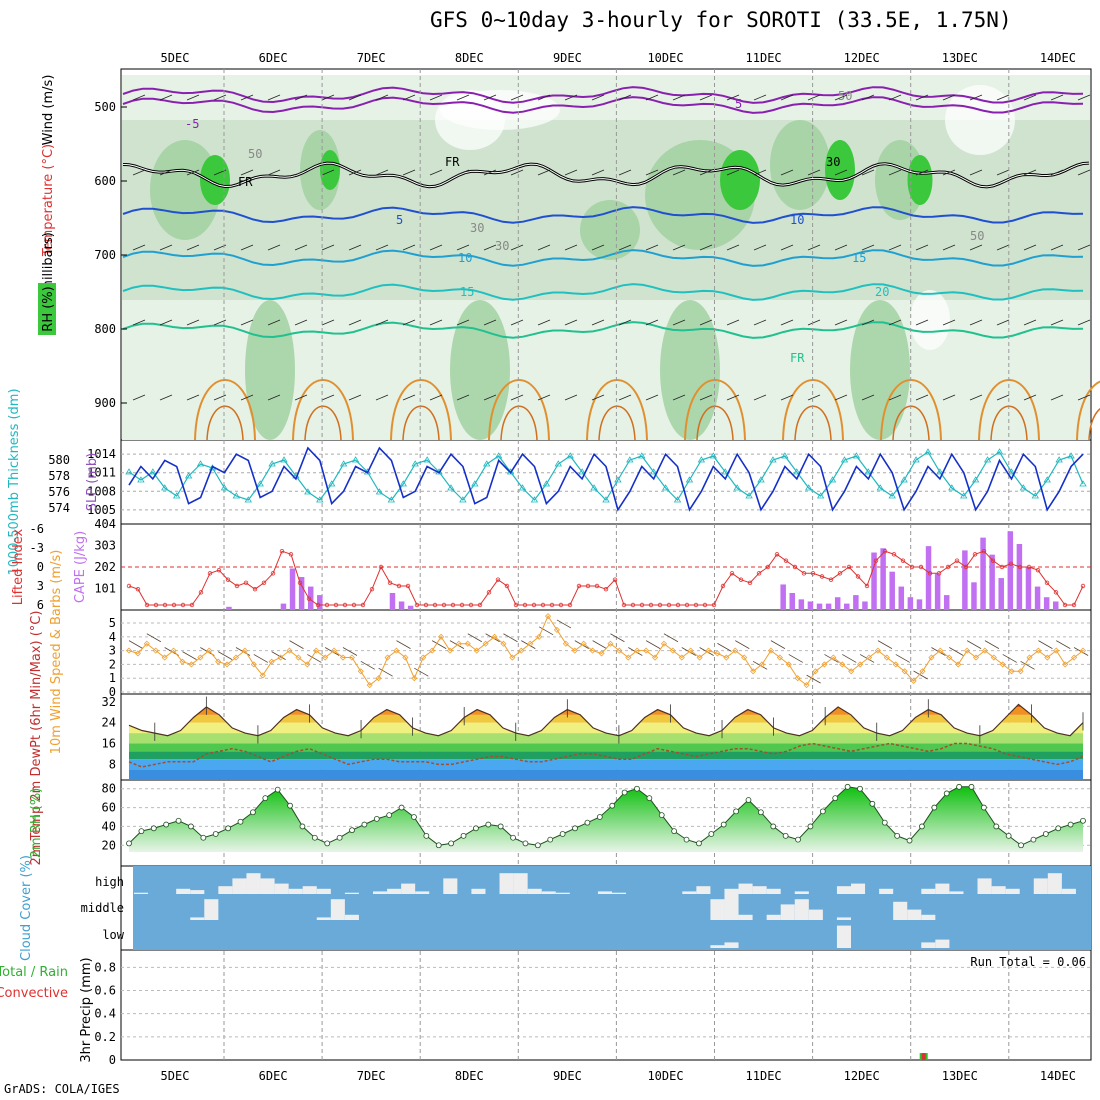 The width and height of the screenshot is (1100, 1100). Describe the element at coordinates (923, 1056) in the screenshot. I see `precip-convective-bar` at that location.